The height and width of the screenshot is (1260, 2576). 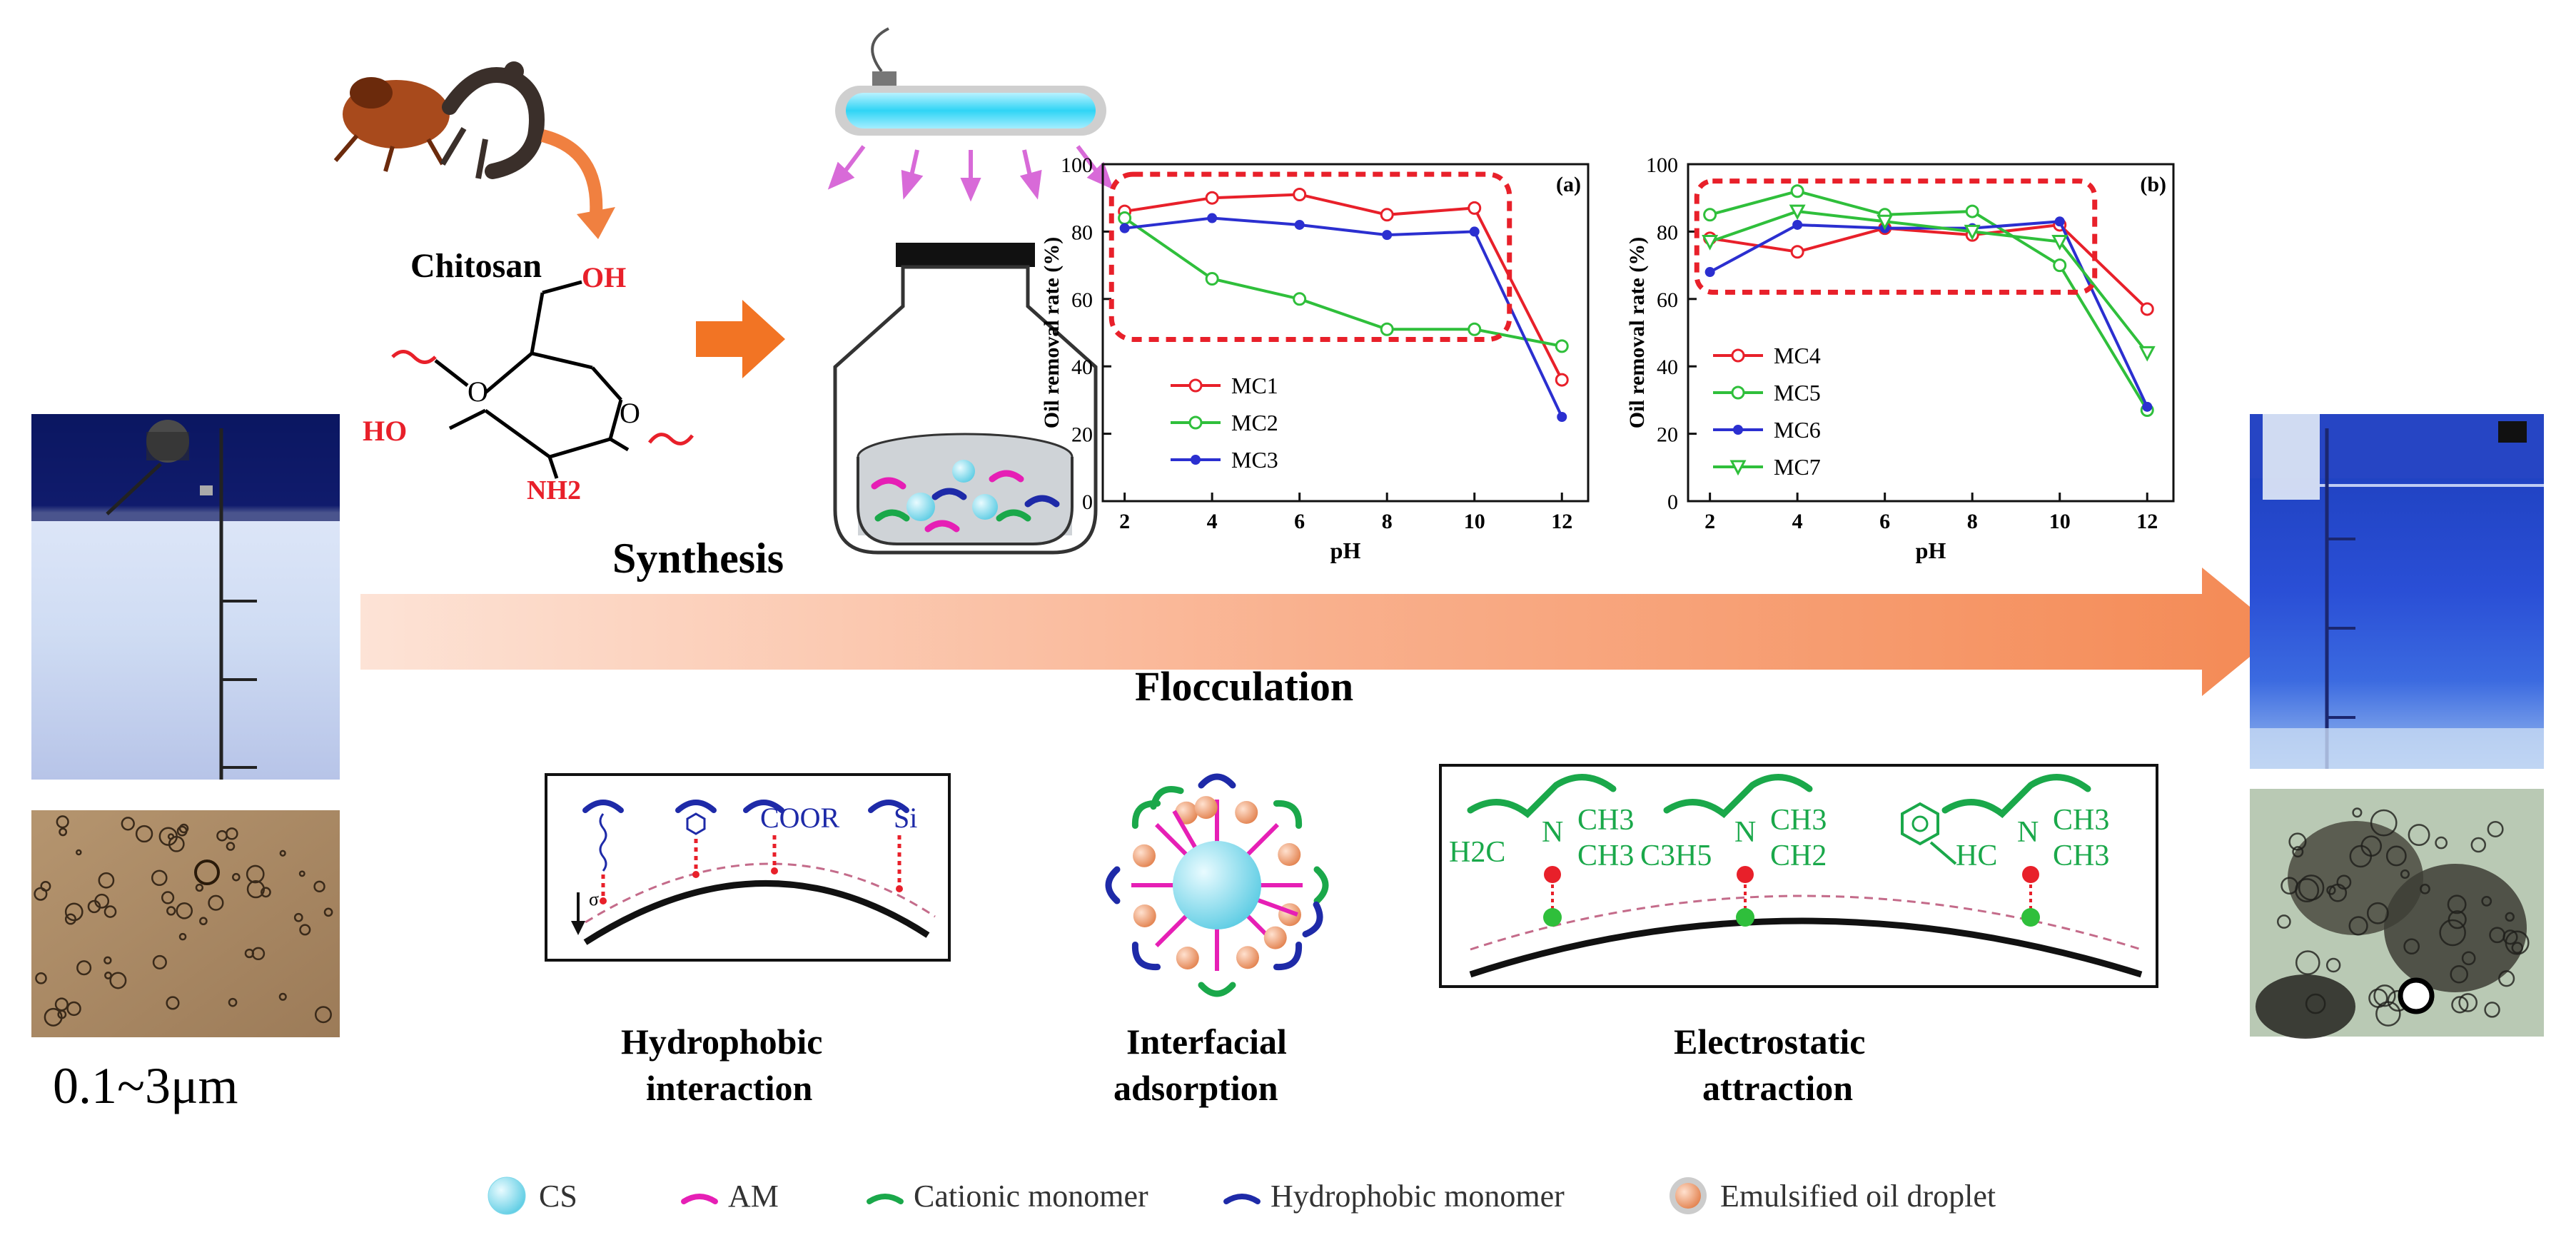 What do you see at coordinates (2397, 591) in the screenshot?
I see `after-beaker-photo` at bounding box center [2397, 591].